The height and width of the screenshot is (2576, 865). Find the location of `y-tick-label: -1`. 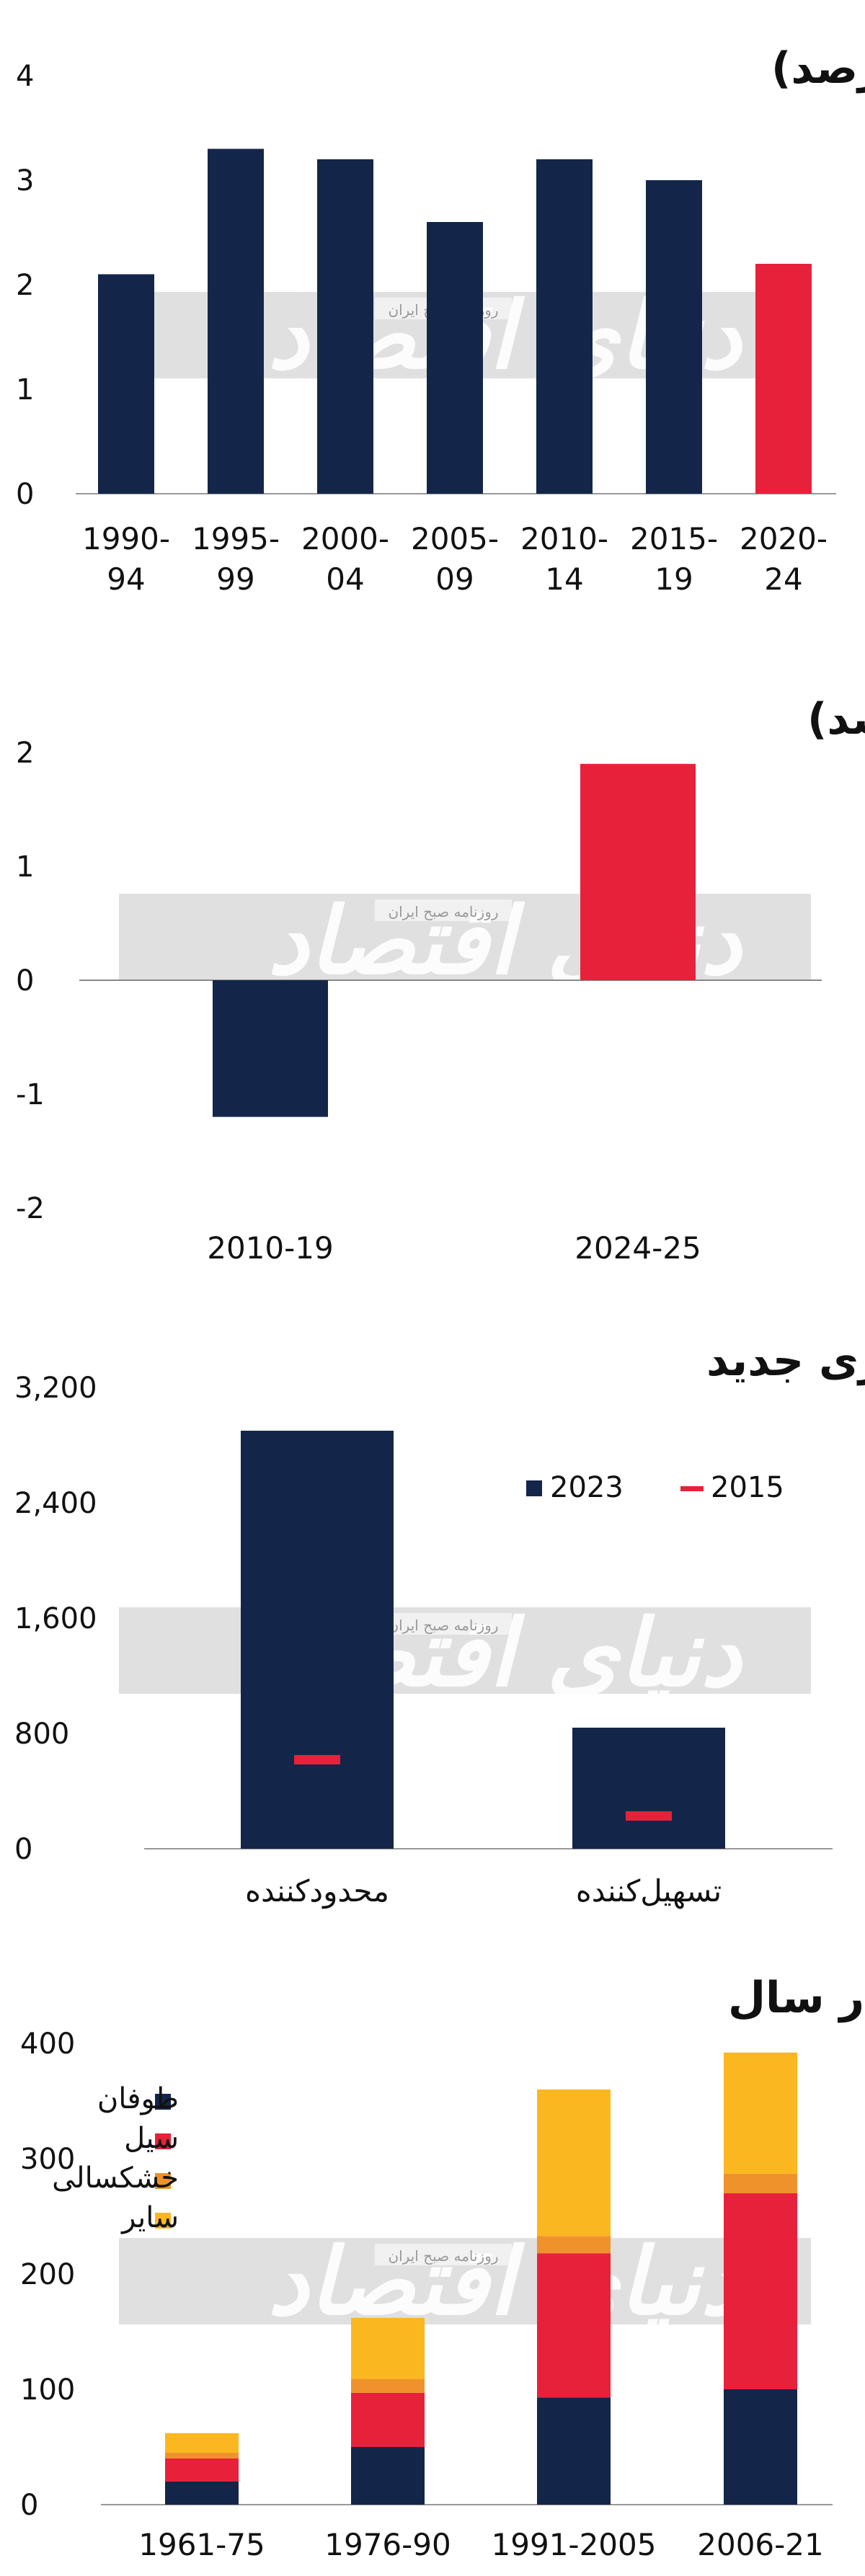

y-tick-label: -1 is located at coordinates (30, 1094).